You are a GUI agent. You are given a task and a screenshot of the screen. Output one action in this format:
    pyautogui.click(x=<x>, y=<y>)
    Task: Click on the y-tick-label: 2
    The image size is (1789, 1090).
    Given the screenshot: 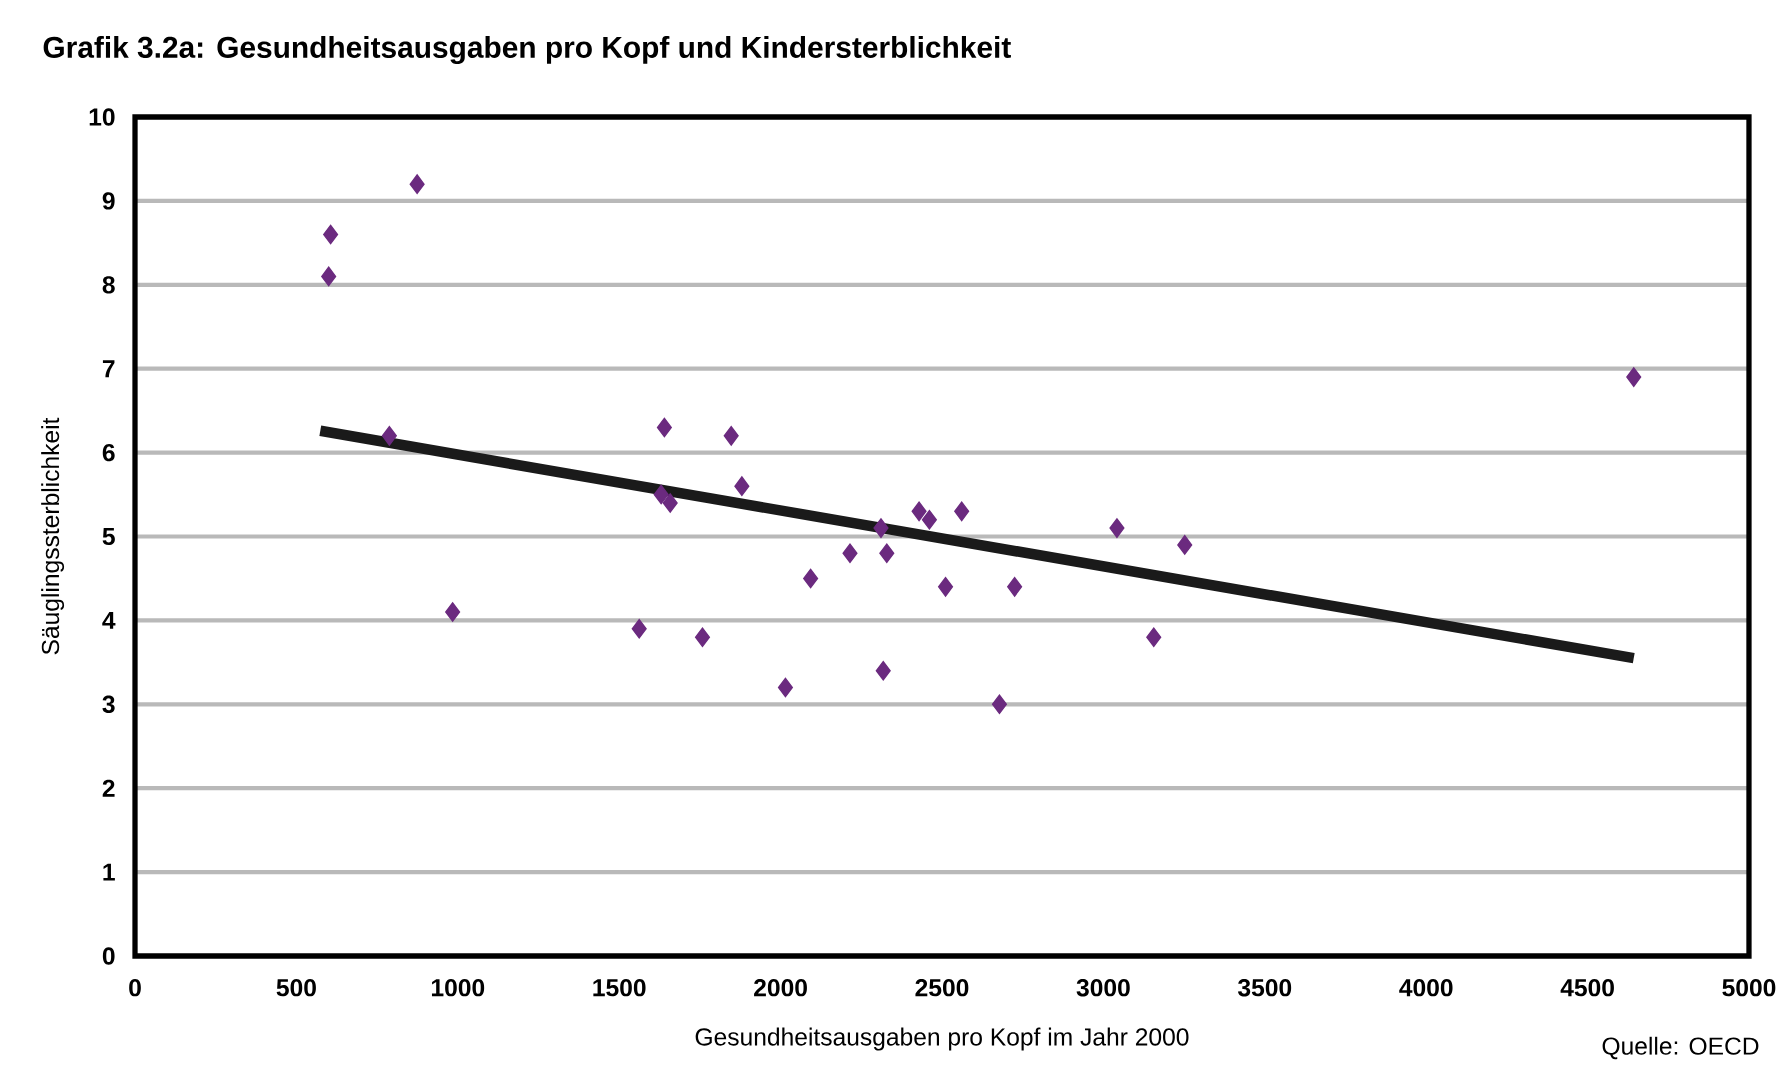 What is the action you would take?
    pyautogui.click(x=108, y=788)
    